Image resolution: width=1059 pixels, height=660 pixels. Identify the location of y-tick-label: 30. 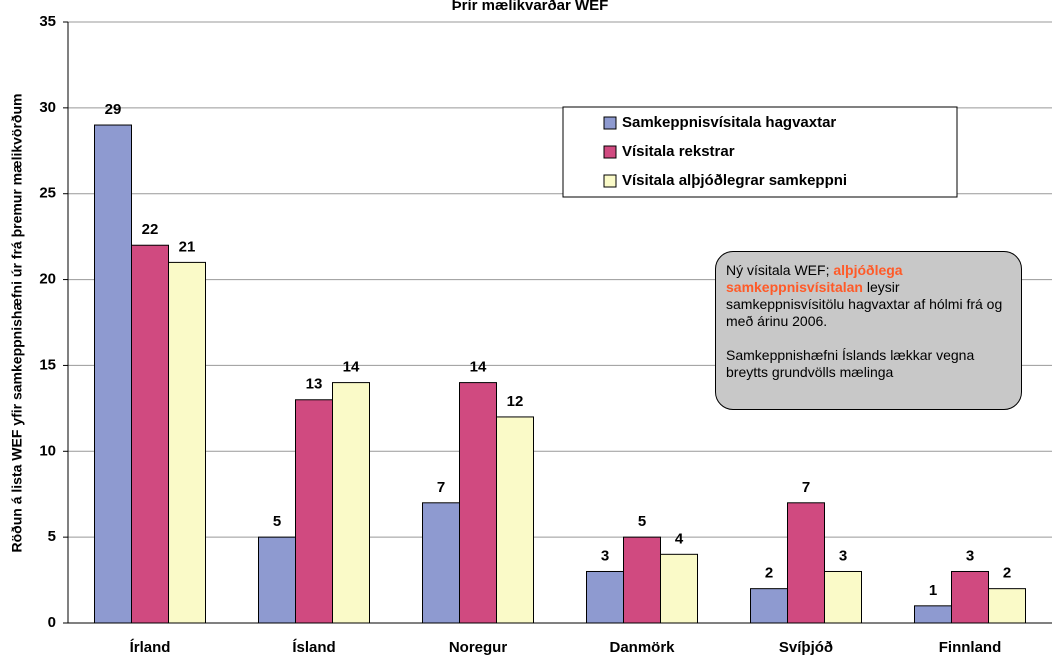
(47, 107).